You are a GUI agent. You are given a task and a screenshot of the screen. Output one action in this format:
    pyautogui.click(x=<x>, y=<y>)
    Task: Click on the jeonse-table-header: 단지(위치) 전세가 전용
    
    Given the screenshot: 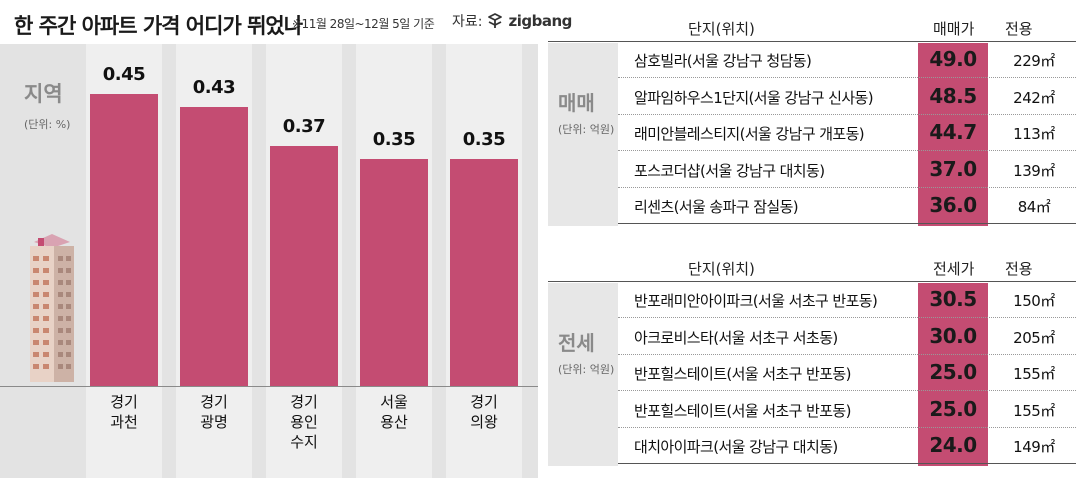 What is the action you would take?
    pyautogui.click(x=812, y=267)
    